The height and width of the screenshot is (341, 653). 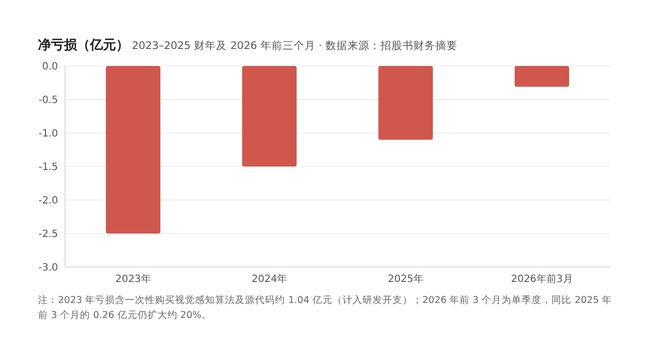 What do you see at coordinates (83, 45) in the screenshot?
I see `chart-title: 净亏损（亿元）` at bounding box center [83, 45].